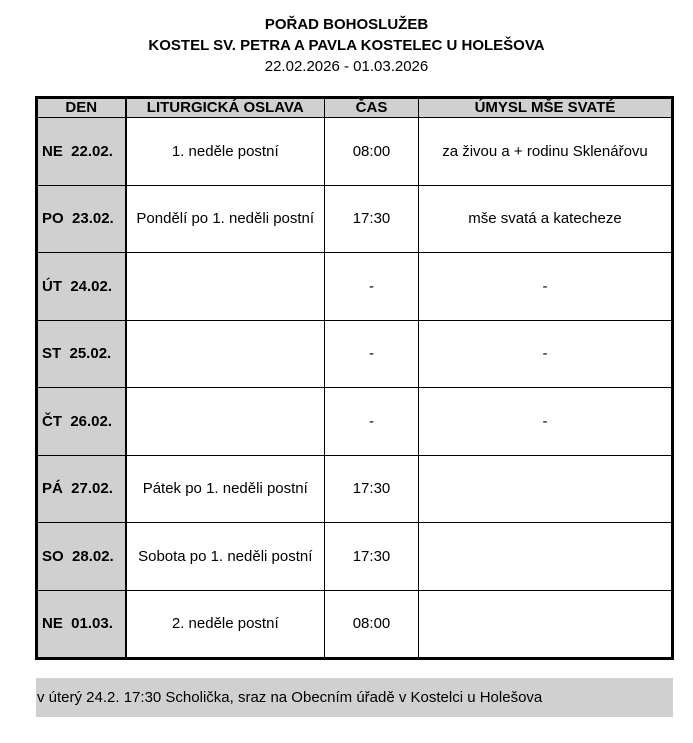  Describe the element at coordinates (81, 556) in the screenshot. I see `day-cell: SO 28.02.` at that location.